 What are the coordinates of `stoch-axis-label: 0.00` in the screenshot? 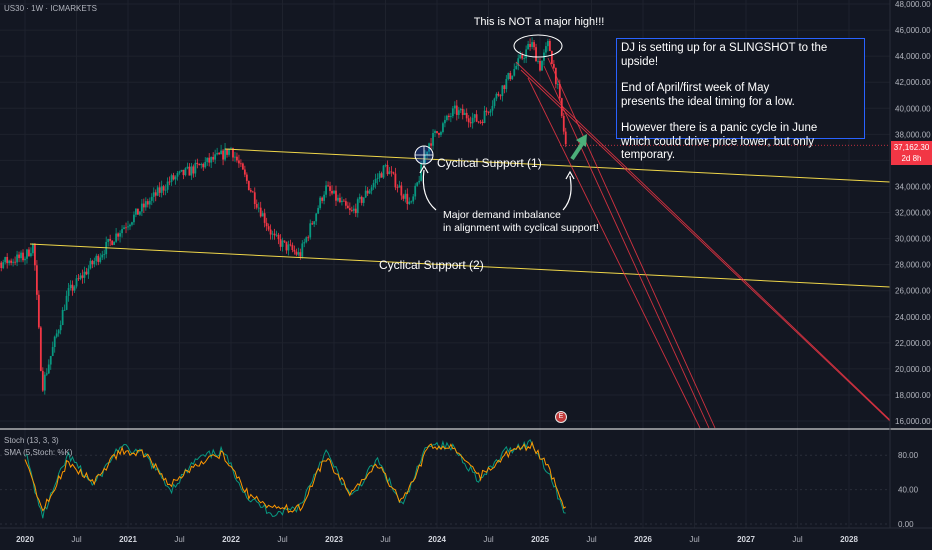 It's located at (906, 524).